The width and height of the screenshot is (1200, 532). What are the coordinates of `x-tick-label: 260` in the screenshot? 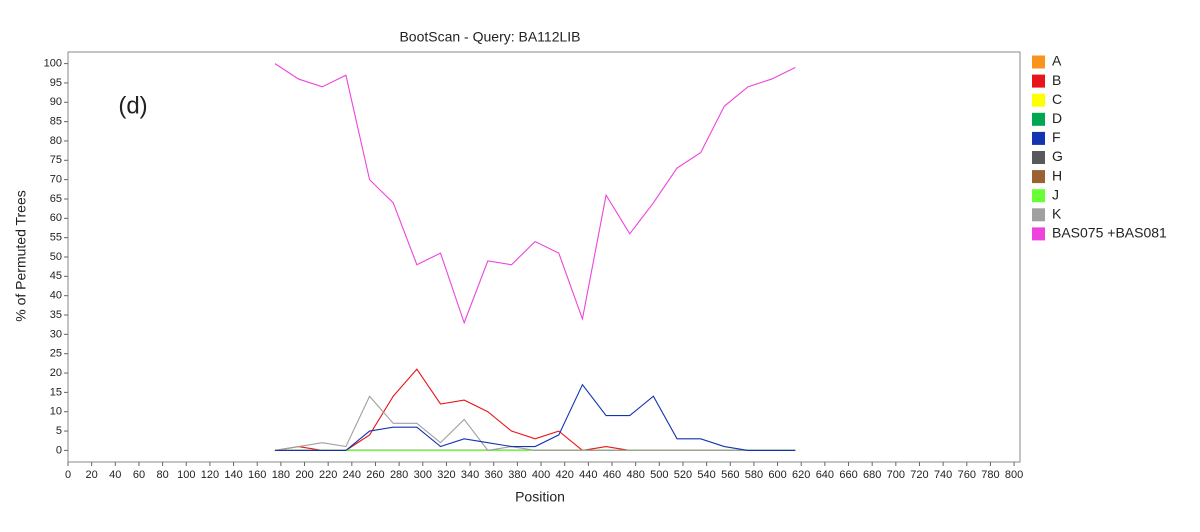 It's located at (375, 475).